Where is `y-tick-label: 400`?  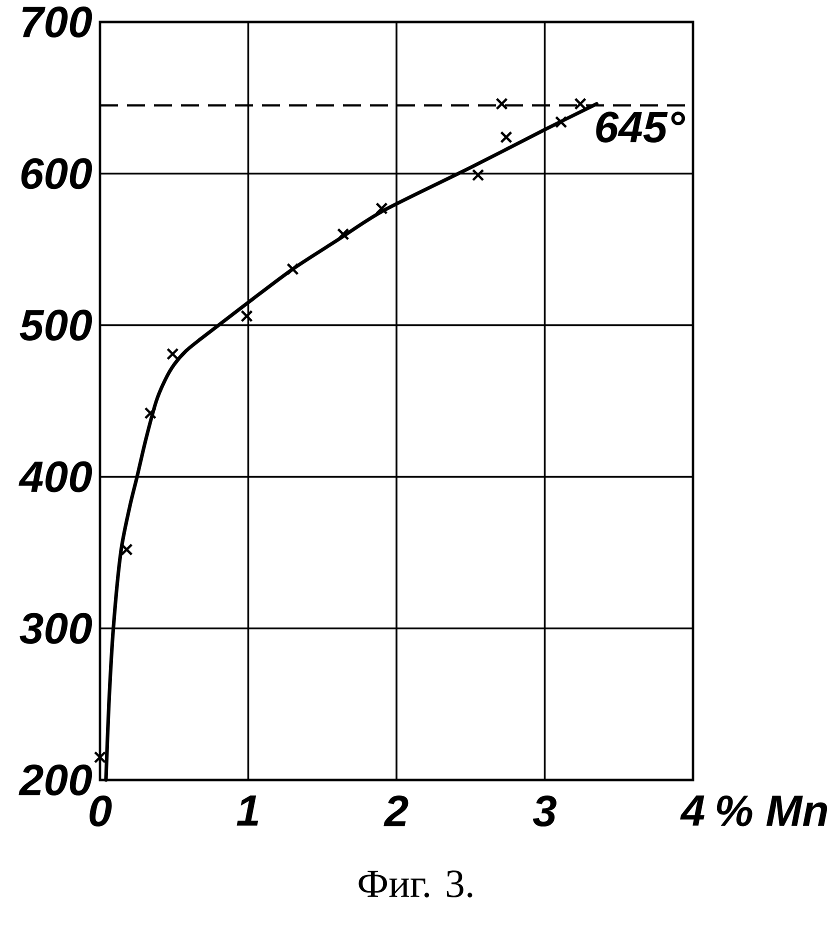
y-tick-label: 400 is located at coordinates (55, 476).